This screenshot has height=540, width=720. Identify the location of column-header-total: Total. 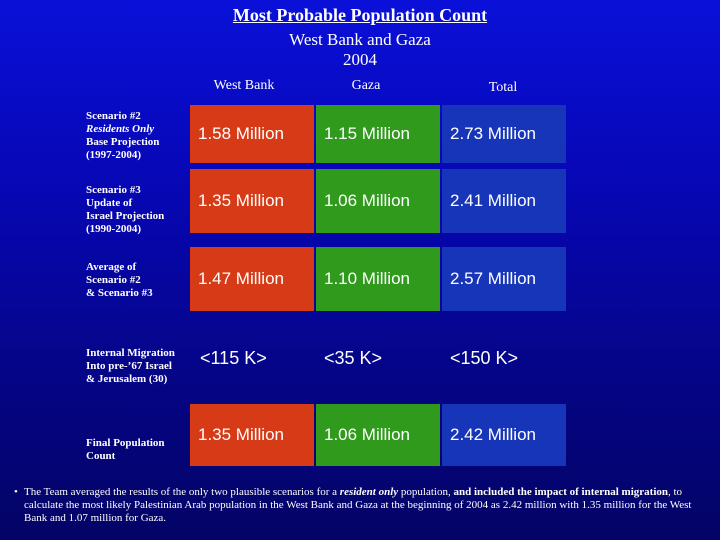
(503, 87).